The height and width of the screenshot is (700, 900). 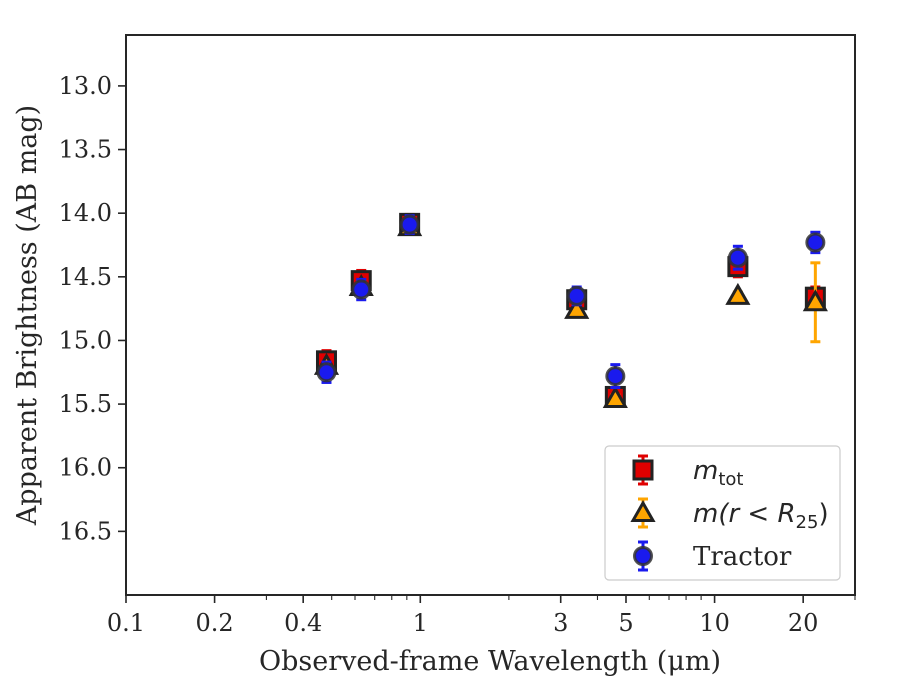 What do you see at coordinates (714, 623) in the screenshot?
I see `x-tick-label: 10` at bounding box center [714, 623].